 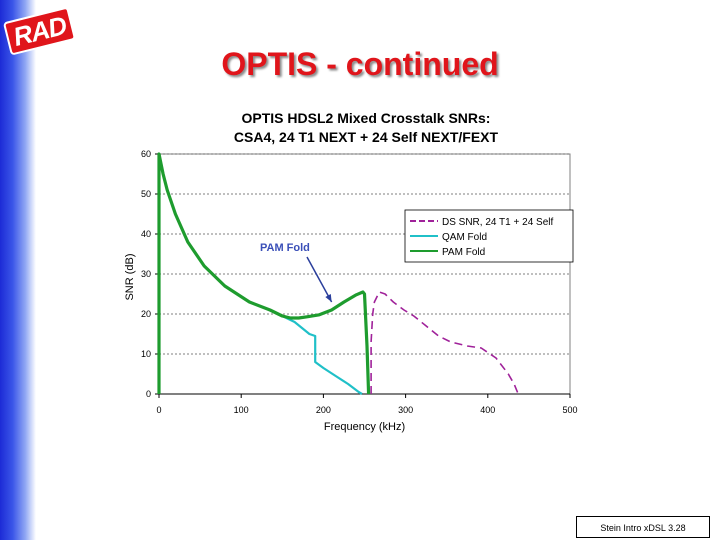 I want to click on x-tick-label: 500, so click(x=569, y=410).